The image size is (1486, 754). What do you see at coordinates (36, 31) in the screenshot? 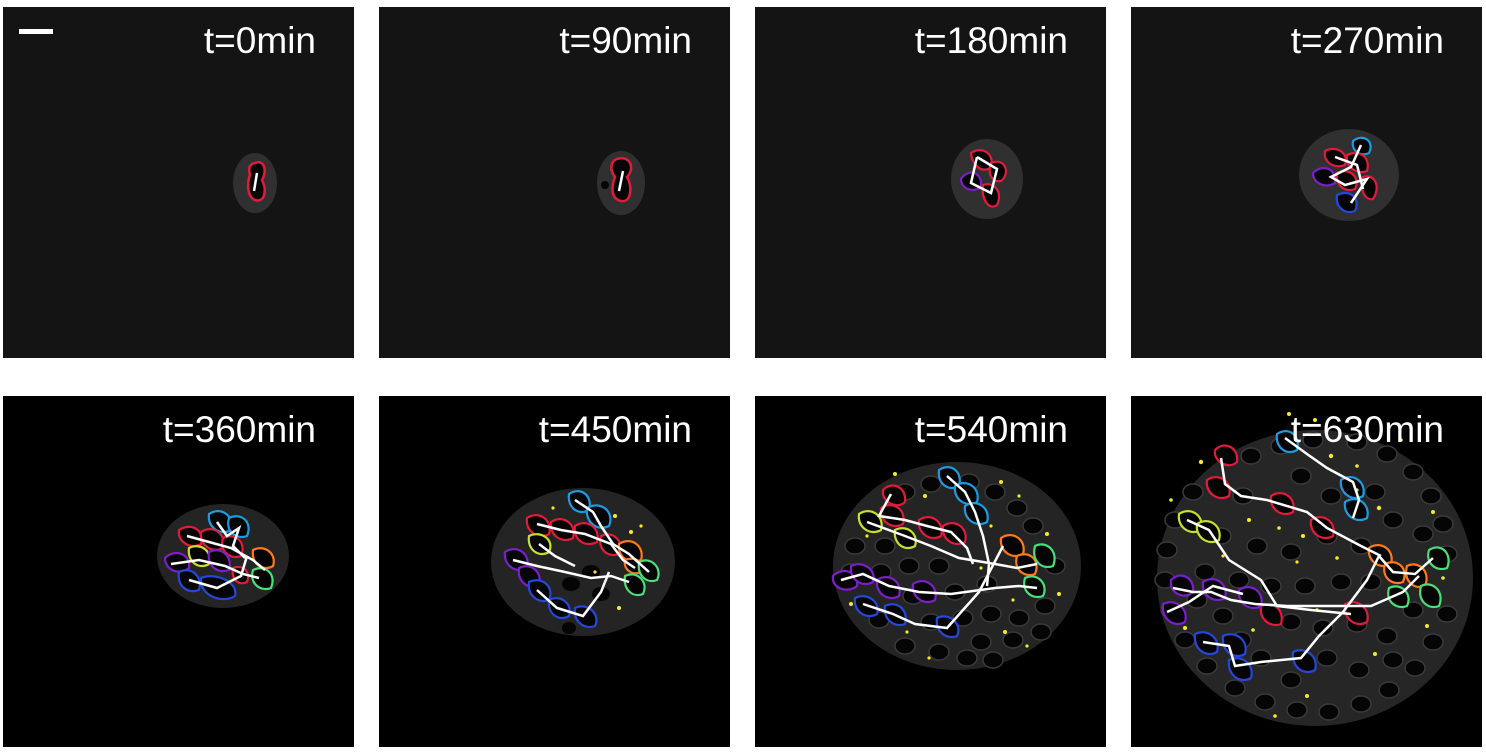
I see `scale-bar` at bounding box center [36, 31].